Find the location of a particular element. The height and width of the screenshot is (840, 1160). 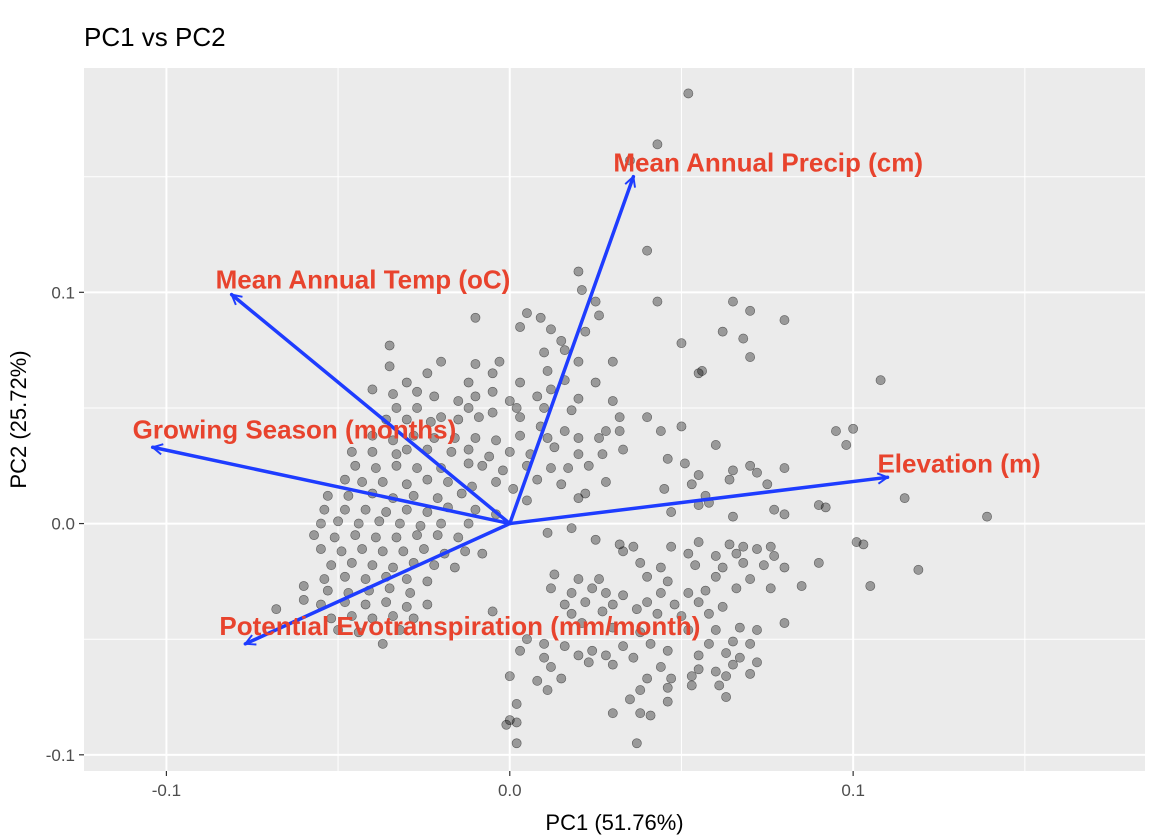

y-tick-label: 0.1 is located at coordinates (63, 292).